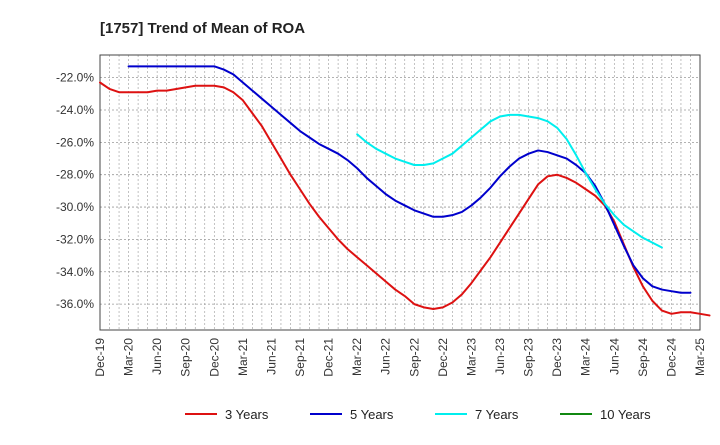 The width and height of the screenshot is (720, 445). What do you see at coordinates (243, 357) in the screenshot?
I see `x-tick-label: Mar-21` at bounding box center [243, 357].